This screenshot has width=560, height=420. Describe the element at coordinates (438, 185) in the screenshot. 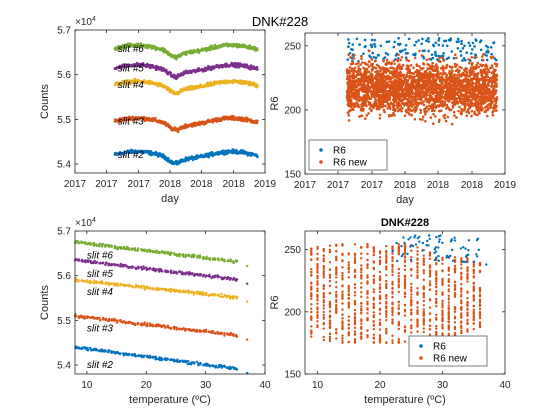

I see `x-tick-label: 2018` at that location.